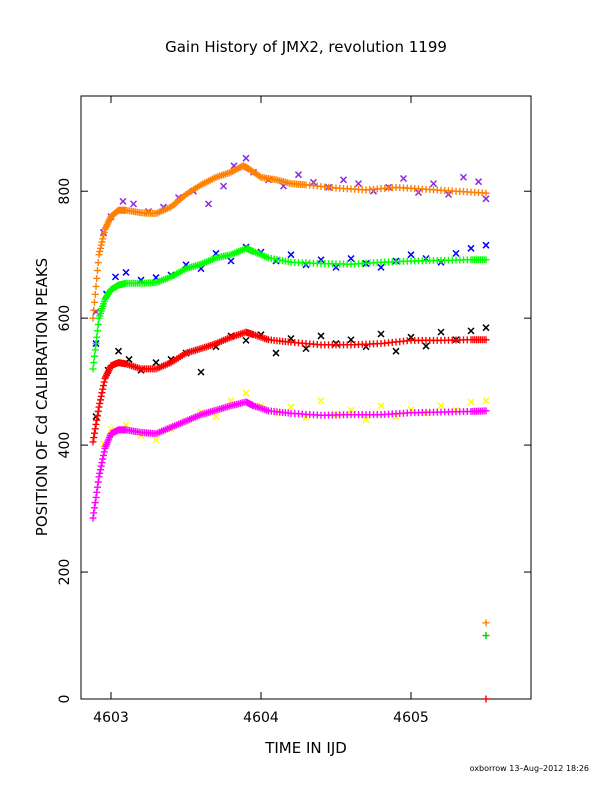 The width and height of the screenshot is (612, 792). What do you see at coordinates (411, 718) in the screenshot?
I see `x-tick-label: 4605` at bounding box center [411, 718].